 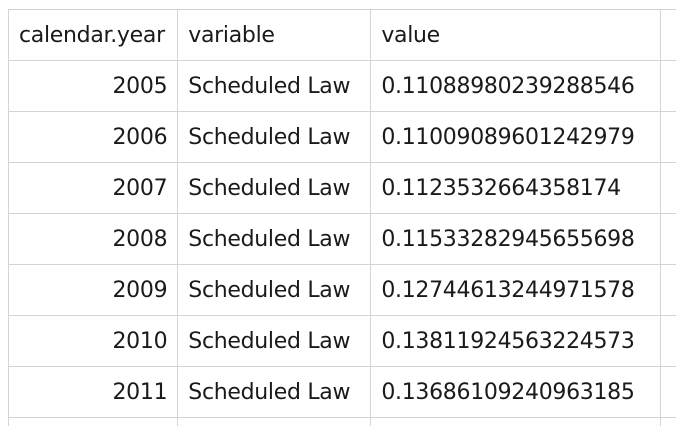 I want to click on cell-calendar-year: 2009, so click(x=93, y=290).